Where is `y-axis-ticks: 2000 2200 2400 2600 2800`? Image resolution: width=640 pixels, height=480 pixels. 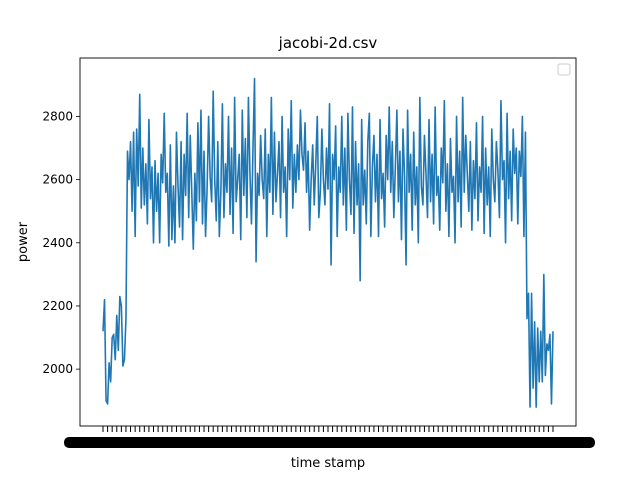 y-axis-ticks: 2000 2200 2400 2600 2800 is located at coordinates (61, 242).